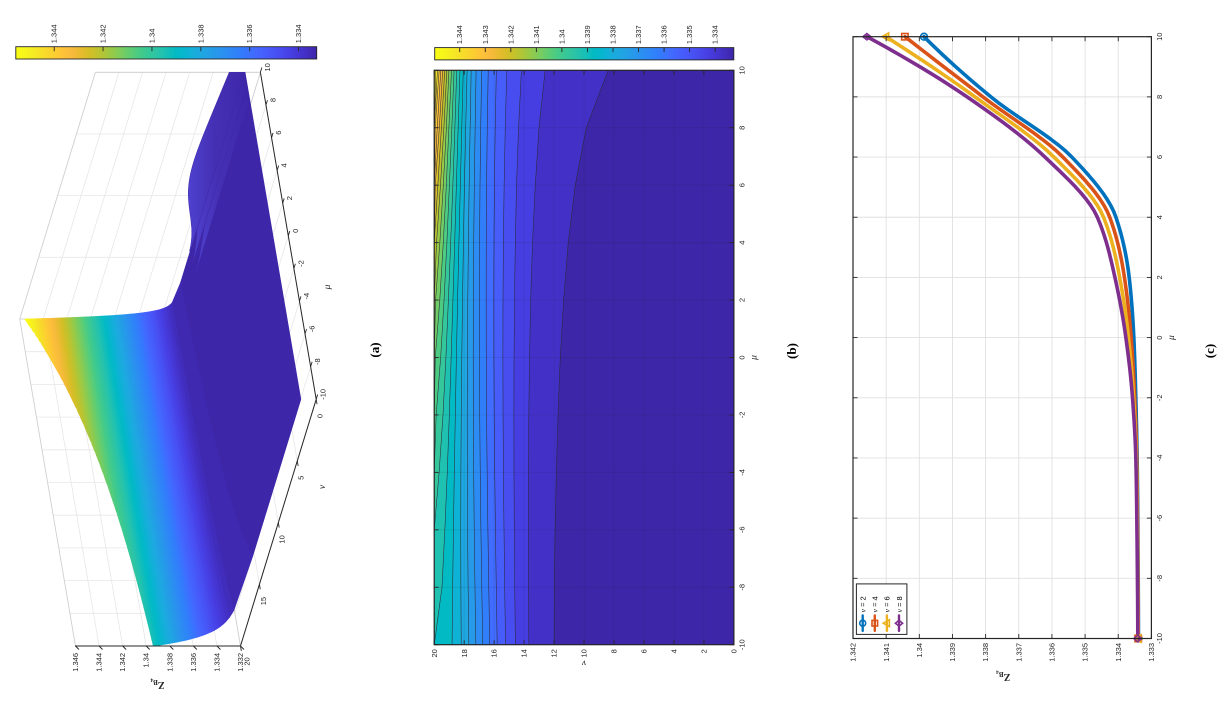  What do you see at coordinates (494, 653) in the screenshot?
I see `svg-text: 16` at bounding box center [494, 653].